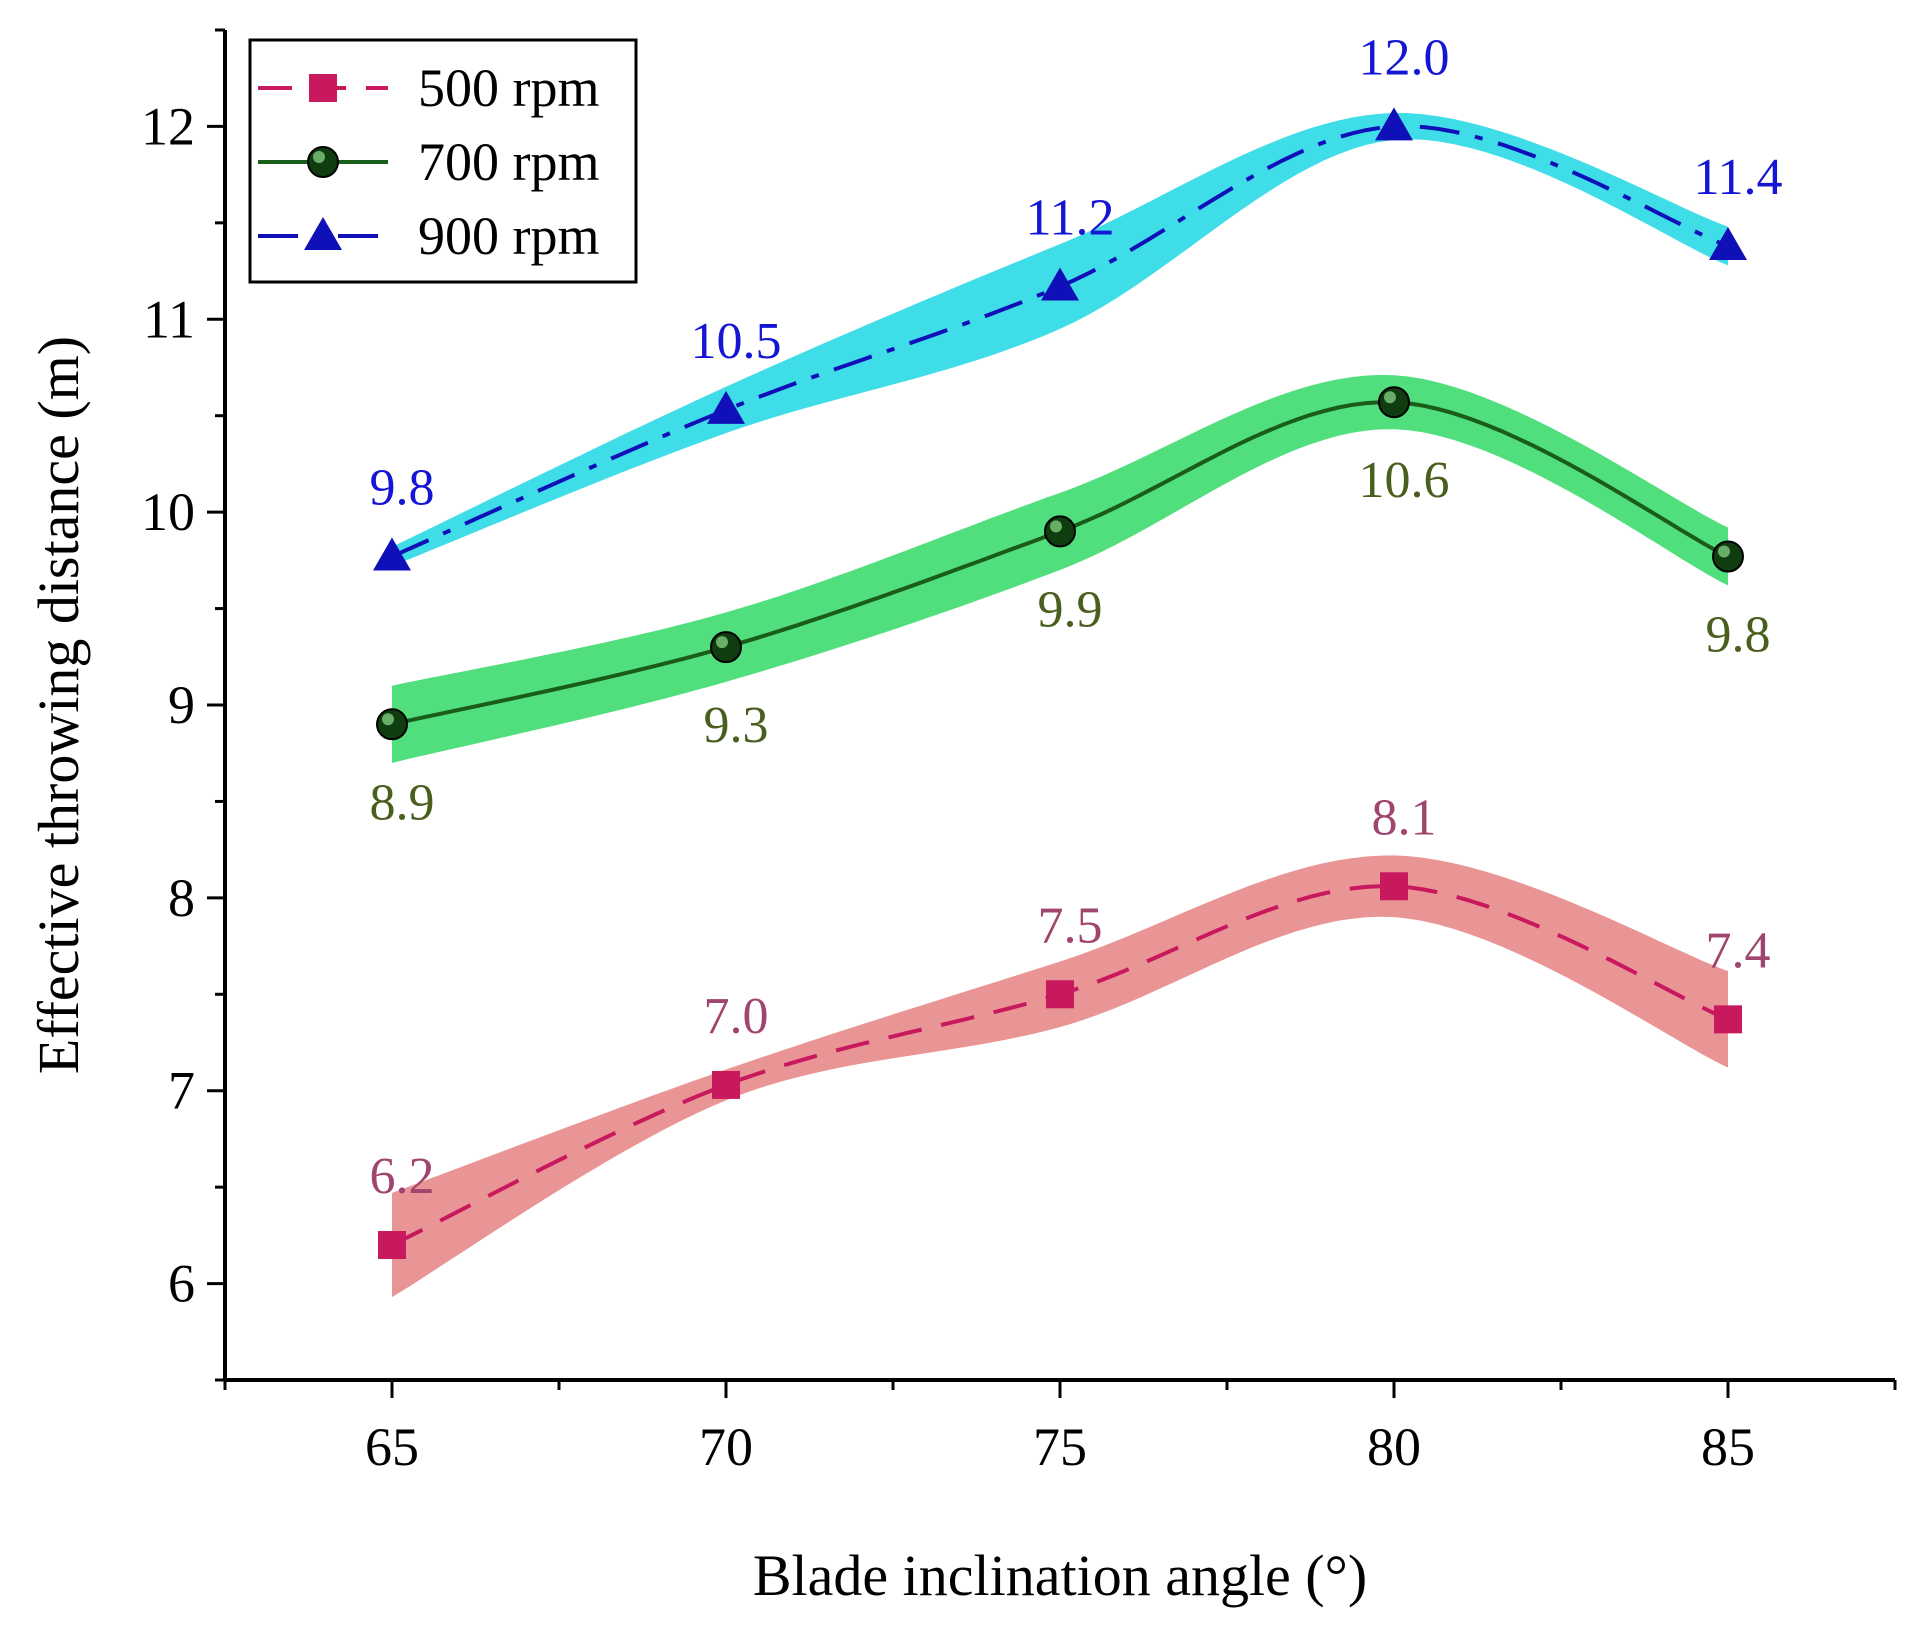 This screenshot has height=1633, width=1928. I want to click on y-tick-label-7: 7, so click(181, 1091).